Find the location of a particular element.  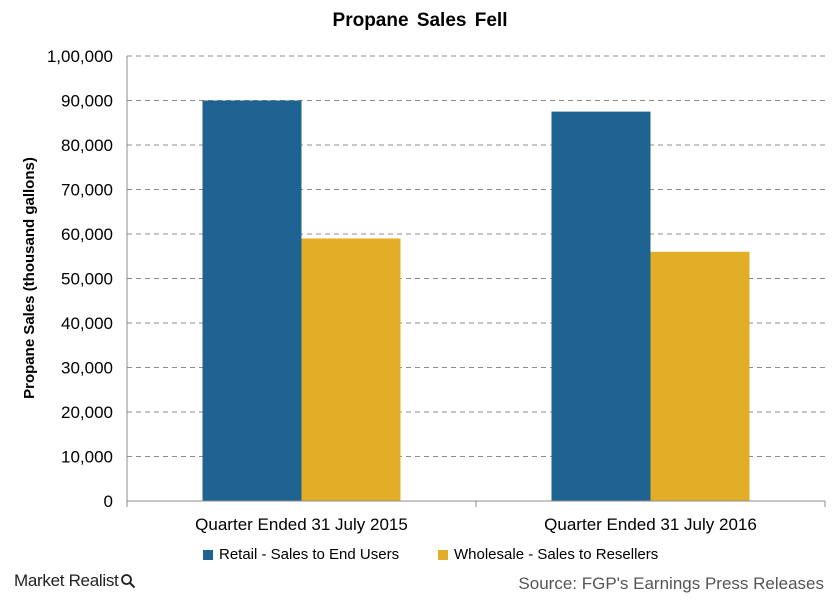

magnifier-icon is located at coordinates (128, 581).